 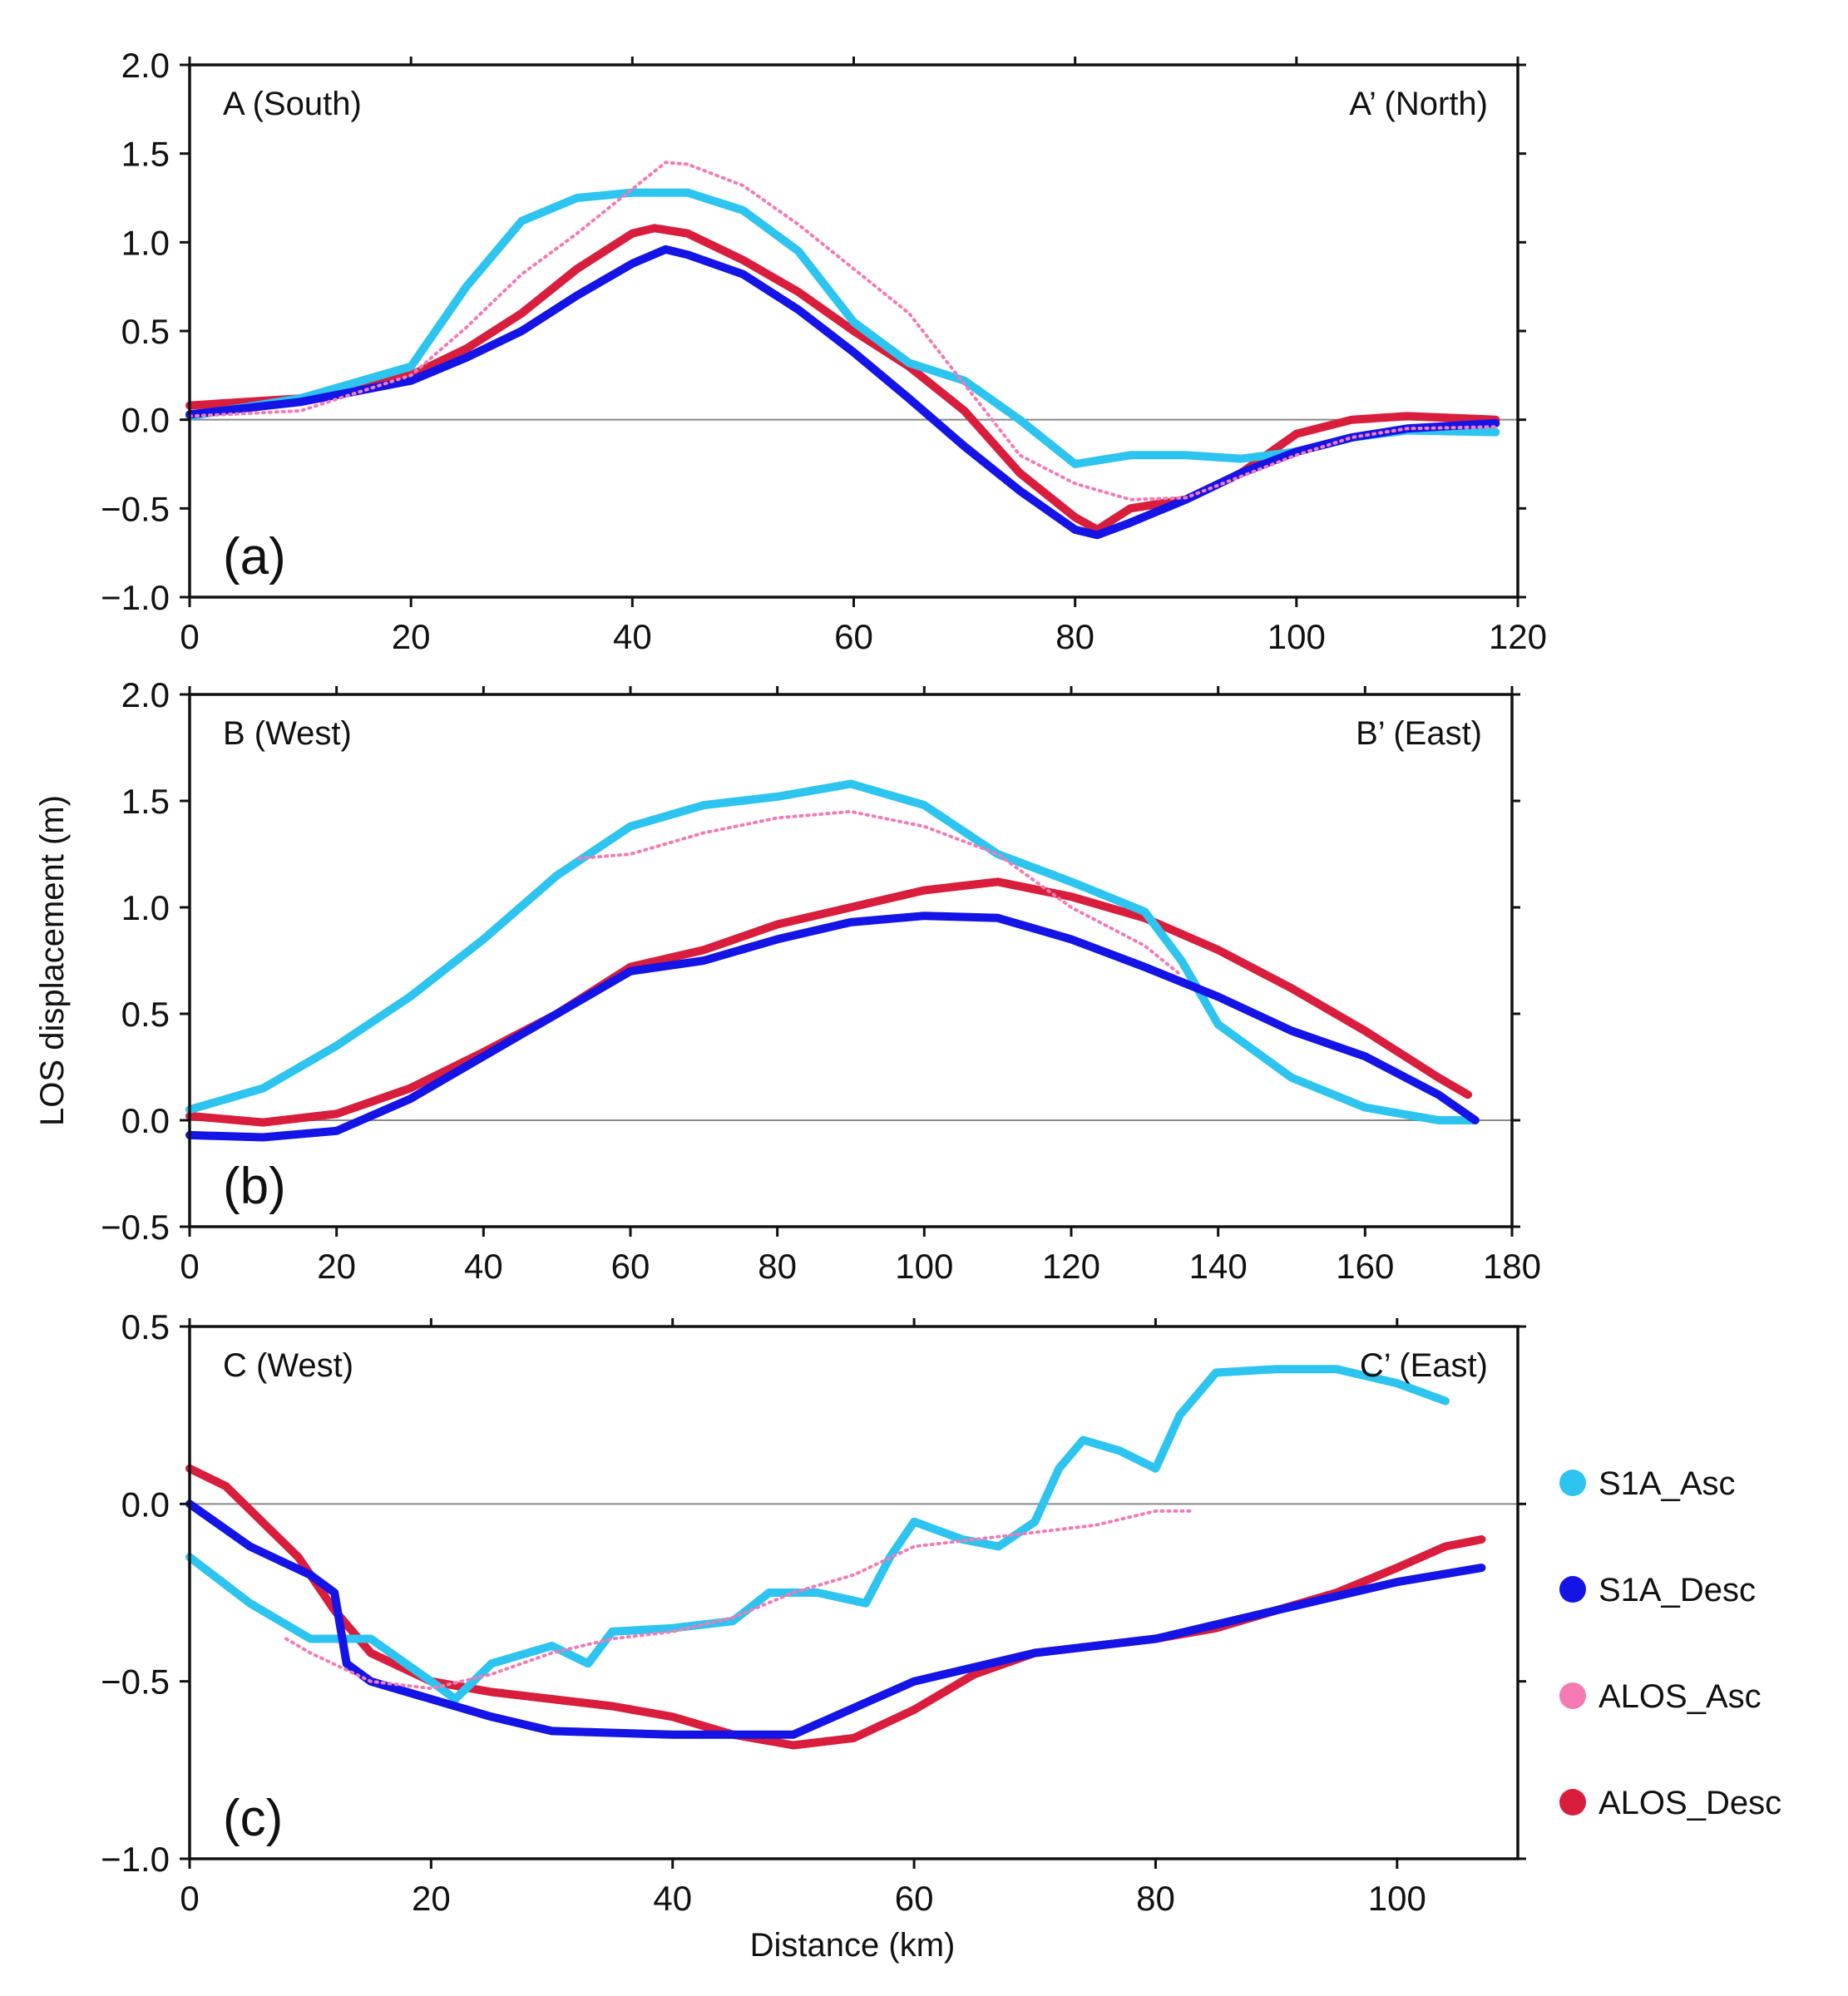 I want to click on panel-c-y-tick-label: −0.5, so click(x=135, y=1683).